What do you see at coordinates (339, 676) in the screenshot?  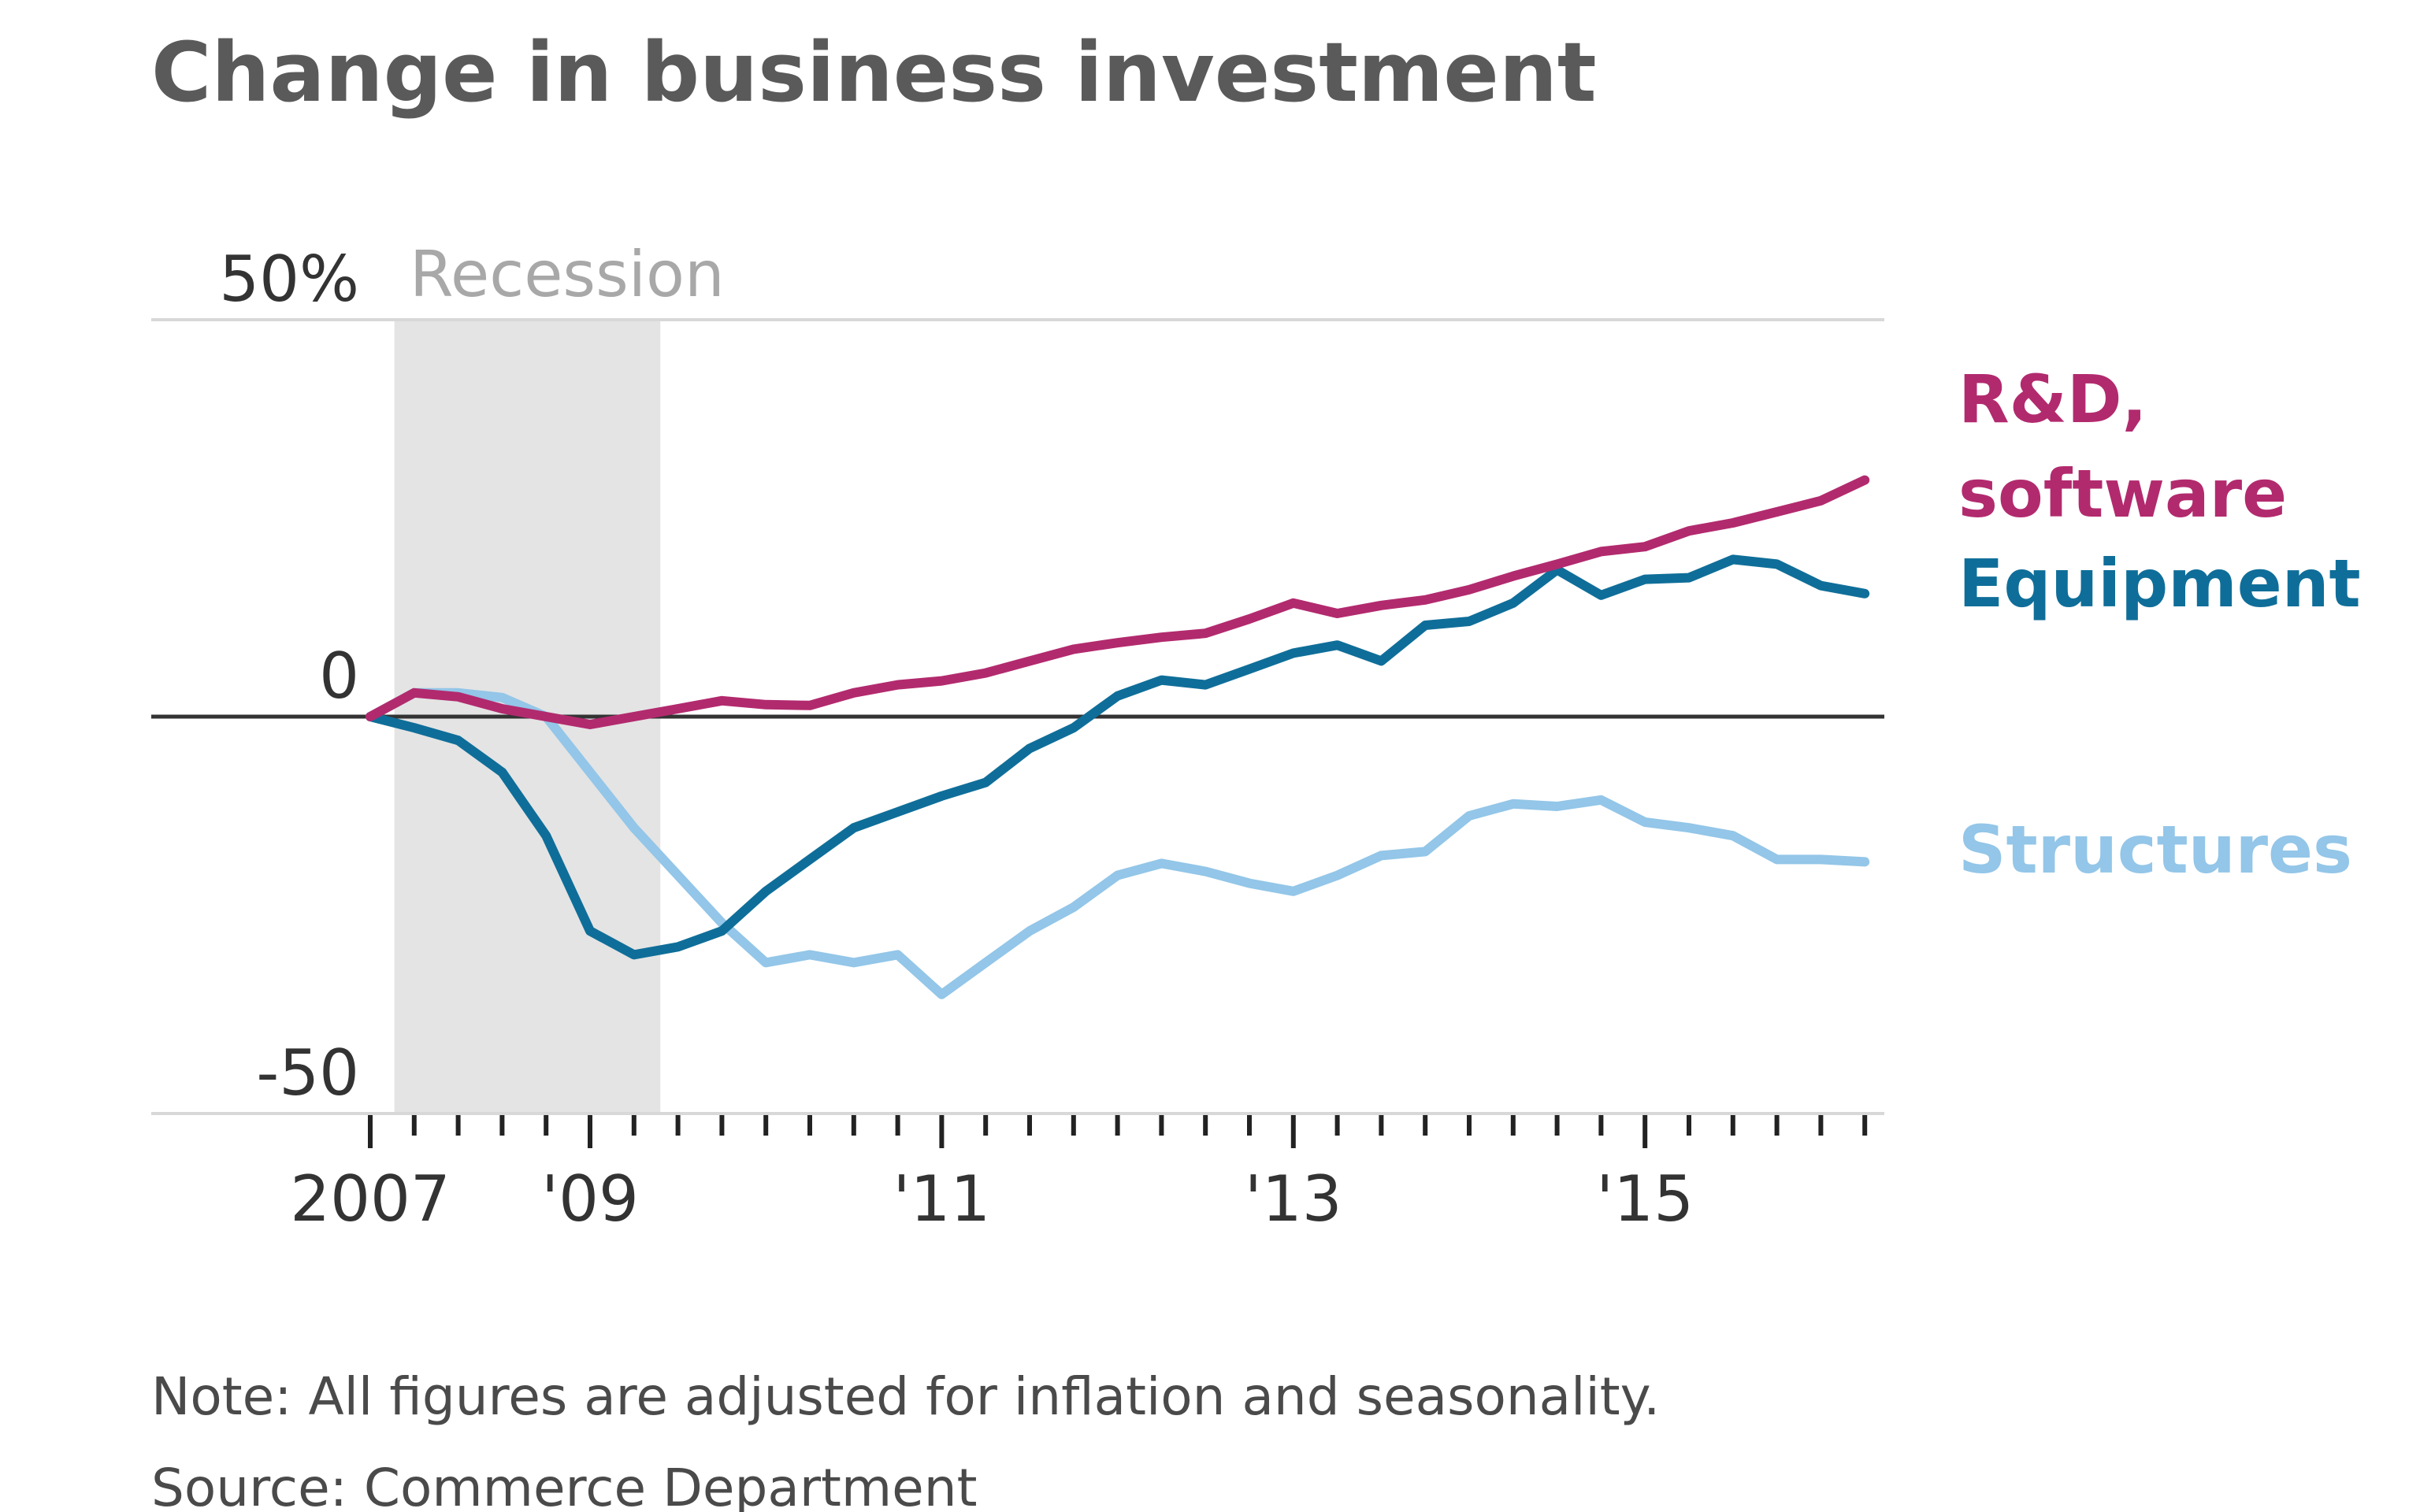 I see `y-tick-label: 0` at bounding box center [339, 676].